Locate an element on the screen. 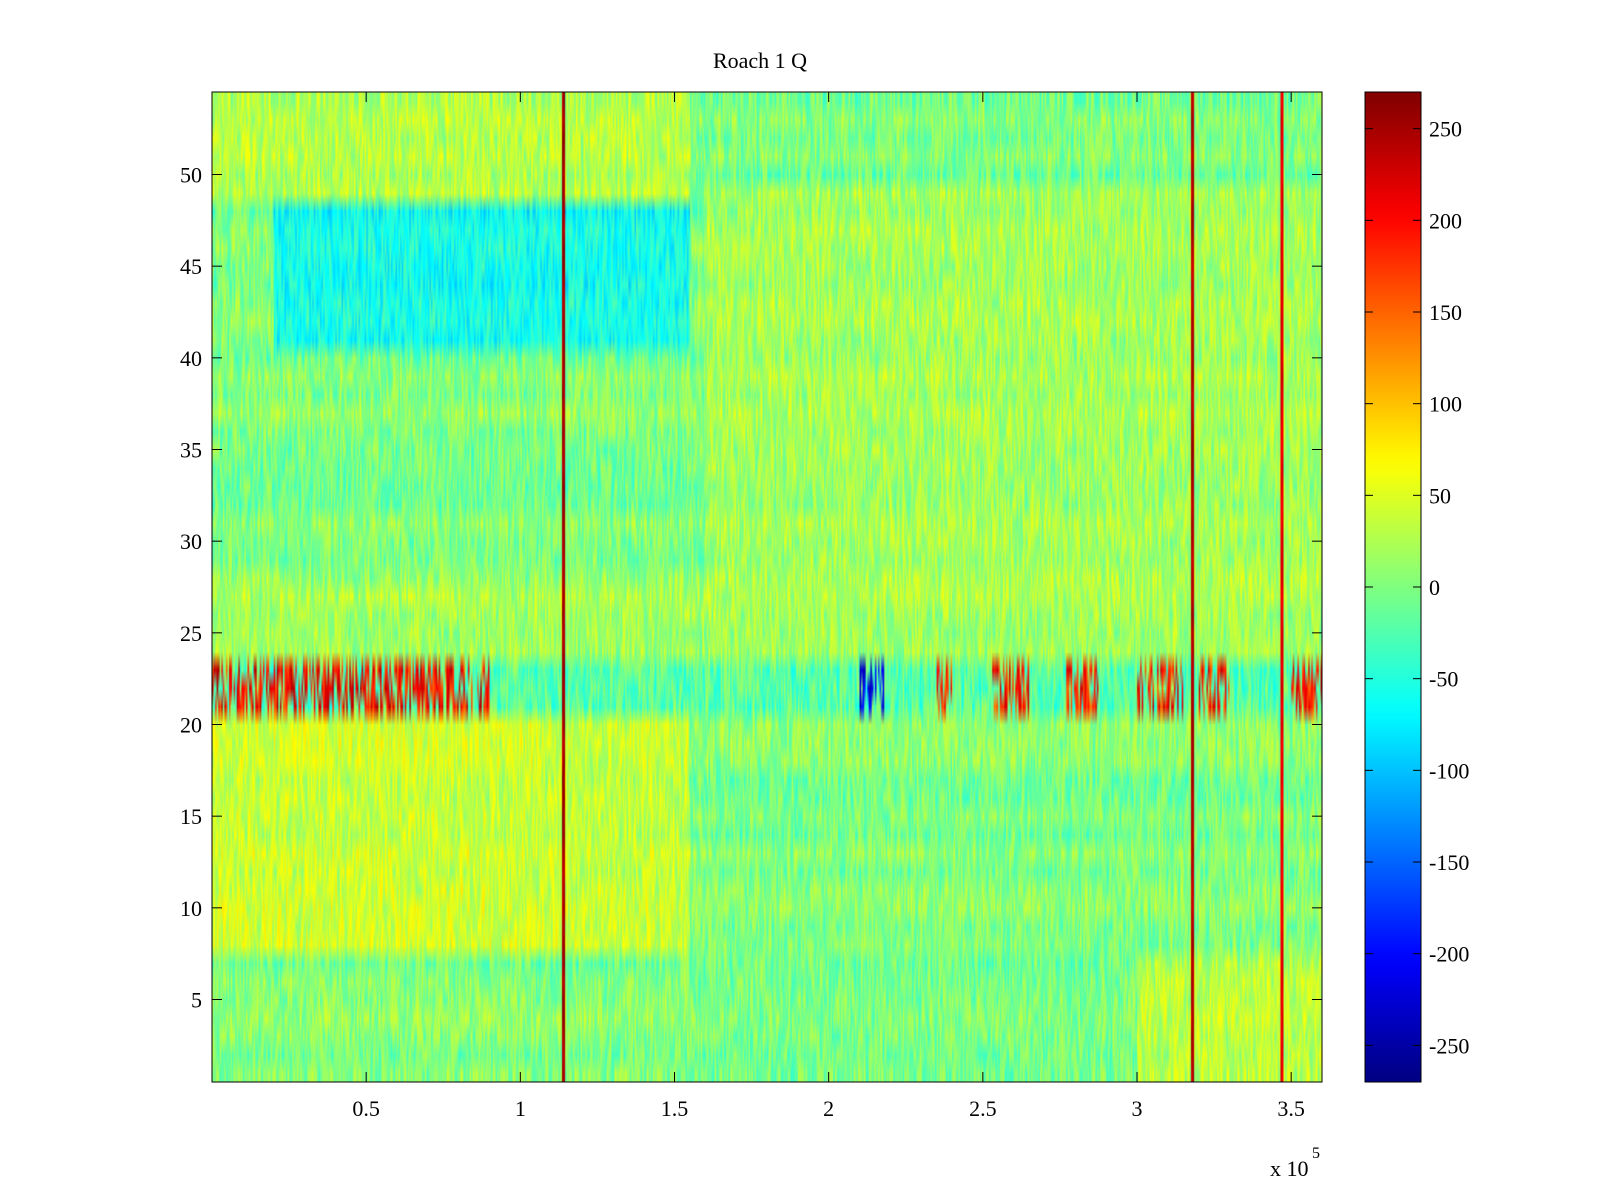  colorbar: 250 200 150 100 50 0 -50 -100 -150 -200 -250 is located at coordinates (1416, 587).